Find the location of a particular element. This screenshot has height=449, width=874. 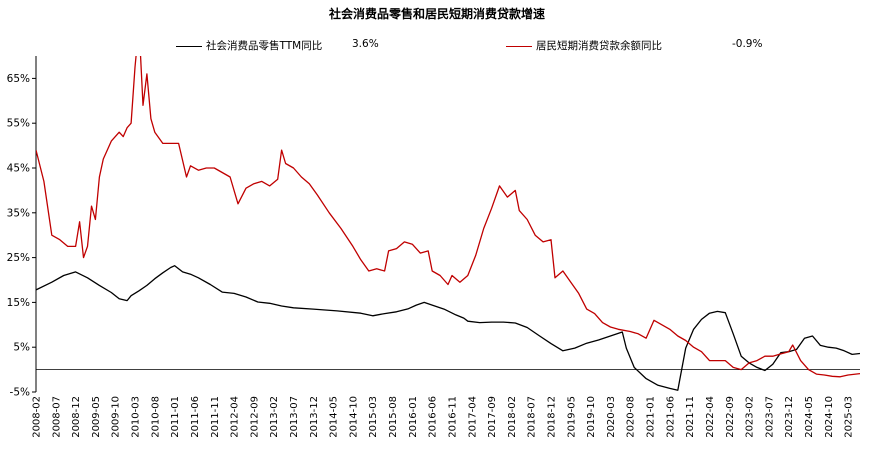

legend-value-retail: 3.6% is located at coordinates (365, 44).